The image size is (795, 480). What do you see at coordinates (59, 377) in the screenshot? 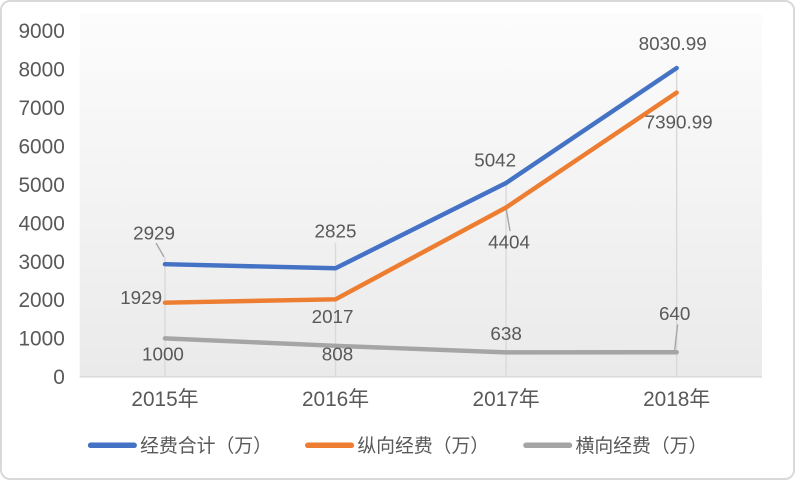
I see `y-axis-tick-label: 0` at bounding box center [59, 377].